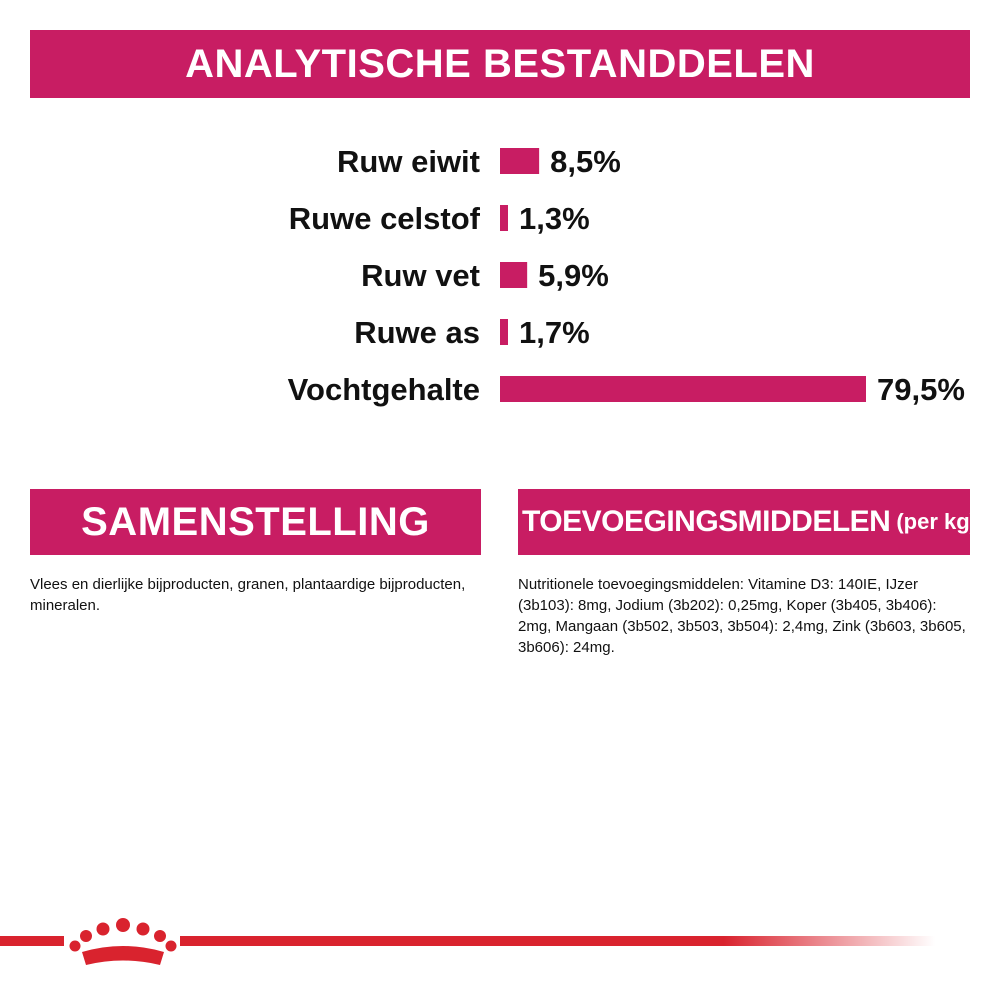 The image size is (1000, 1000). I want to click on crown-icon, so click(123, 941).